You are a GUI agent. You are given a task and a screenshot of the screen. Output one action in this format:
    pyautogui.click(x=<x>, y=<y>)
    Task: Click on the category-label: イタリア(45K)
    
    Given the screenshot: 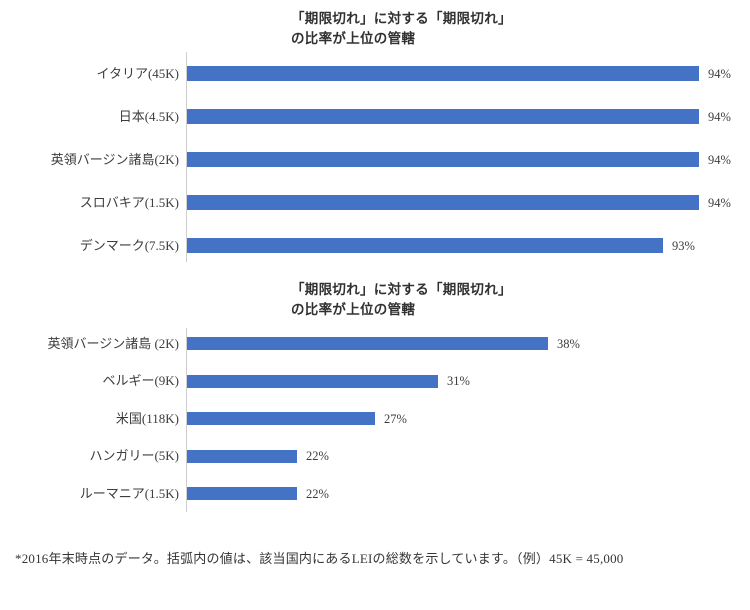 What is the action you would take?
    pyautogui.click(x=137, y=73)
    